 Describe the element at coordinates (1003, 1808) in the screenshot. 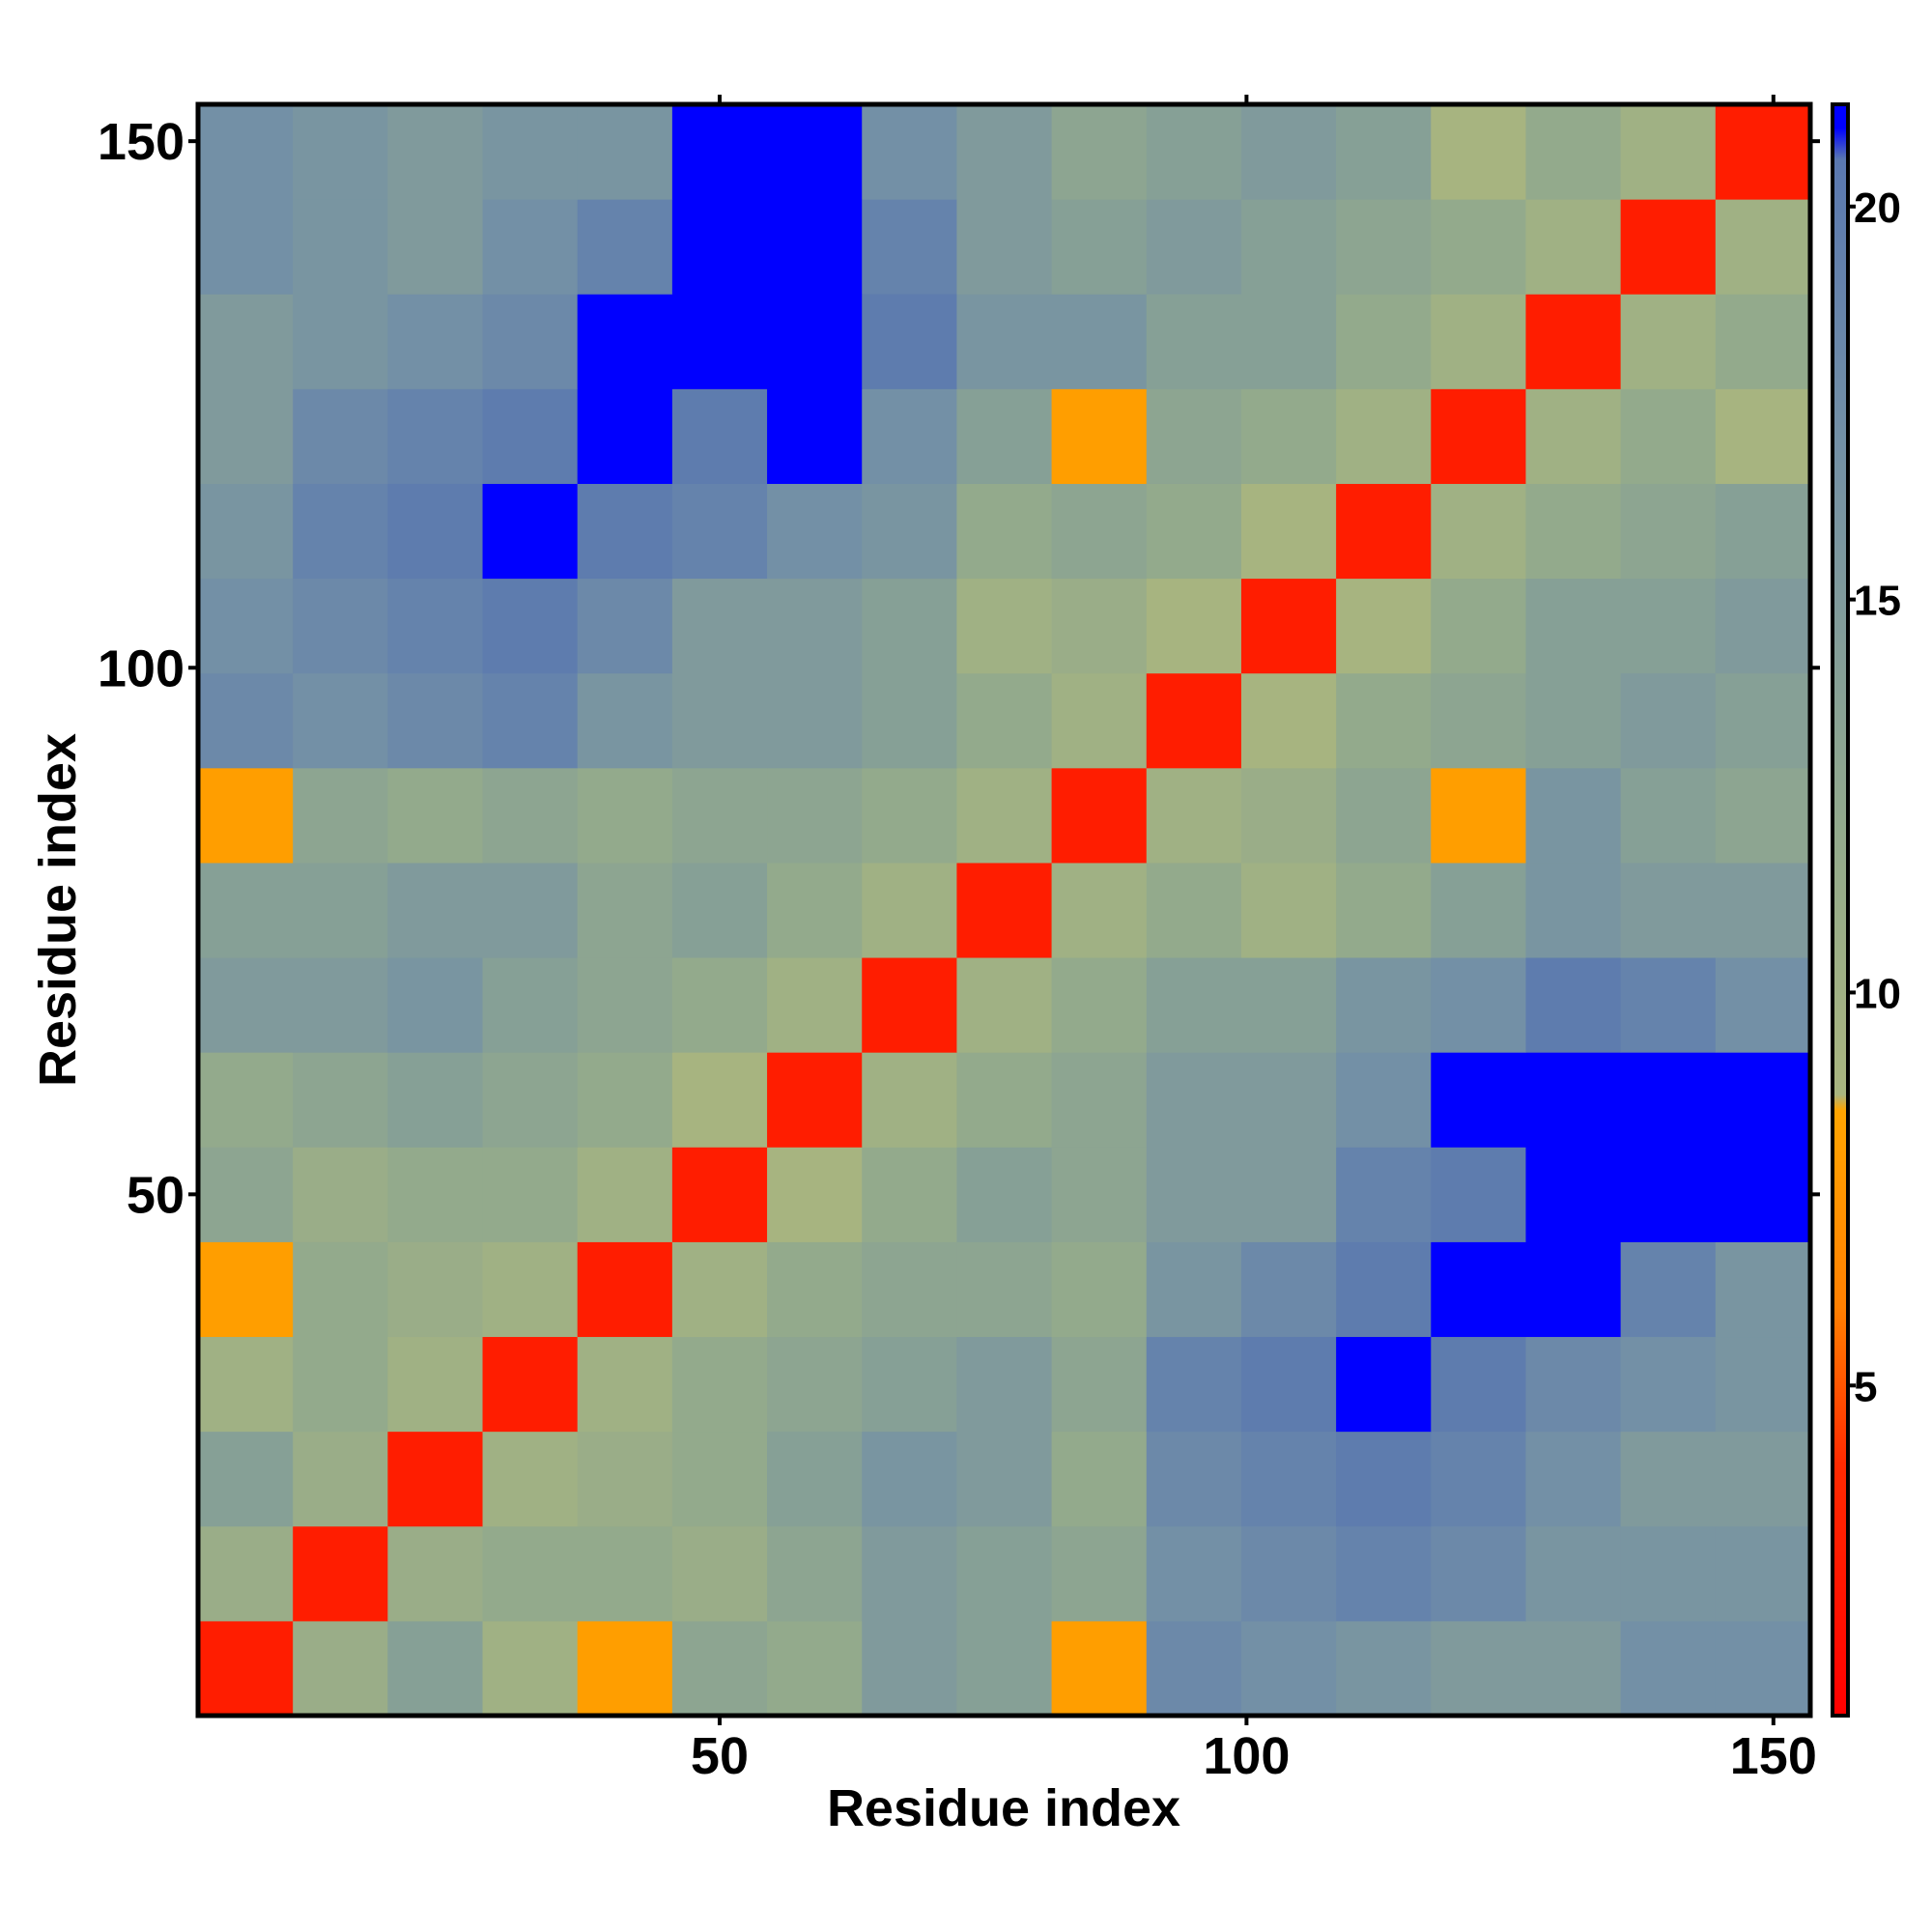

I see `x-axis-label: Residue index` at that location.